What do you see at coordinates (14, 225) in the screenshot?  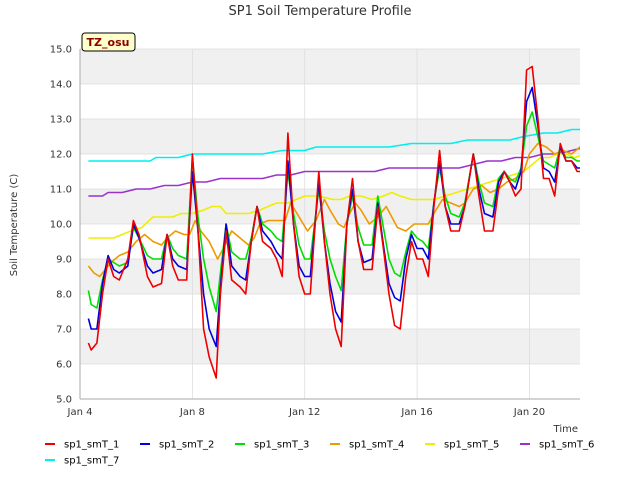 I see `y-axis-label: Soil Temperature (C)` at bounding box center [14, 225].